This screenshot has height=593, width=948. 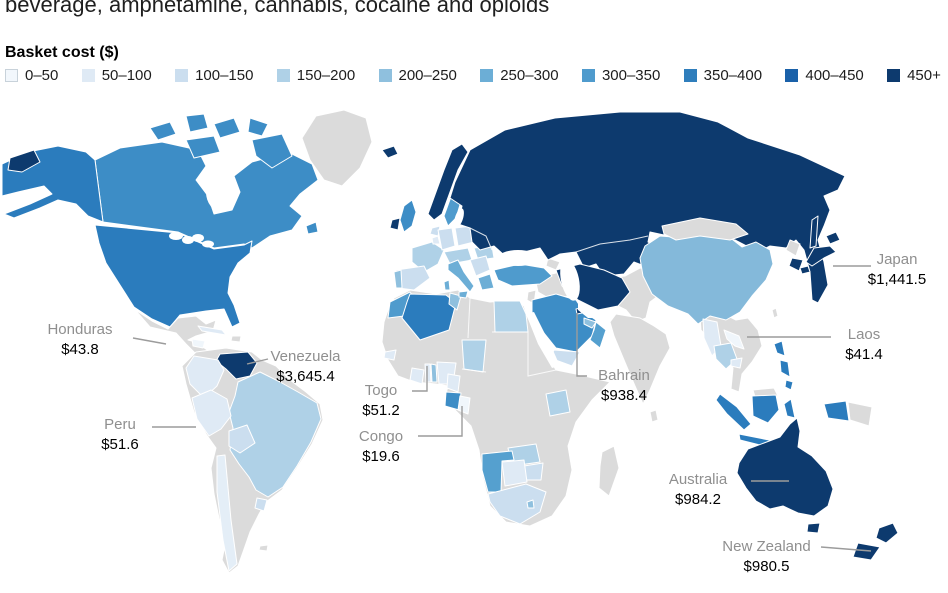 What do you see at coordinates (734, 339) in the screenshot?
I see `country-laos` at bounding box center [734, 339].